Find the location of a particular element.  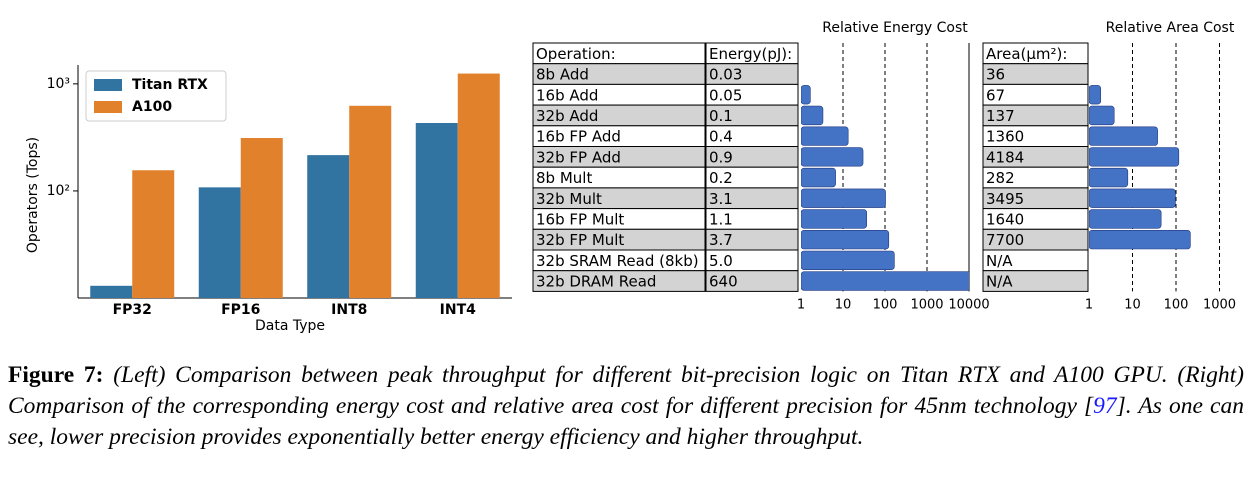

row-label: 32b FP Mult is located at coordinates (580, 240).